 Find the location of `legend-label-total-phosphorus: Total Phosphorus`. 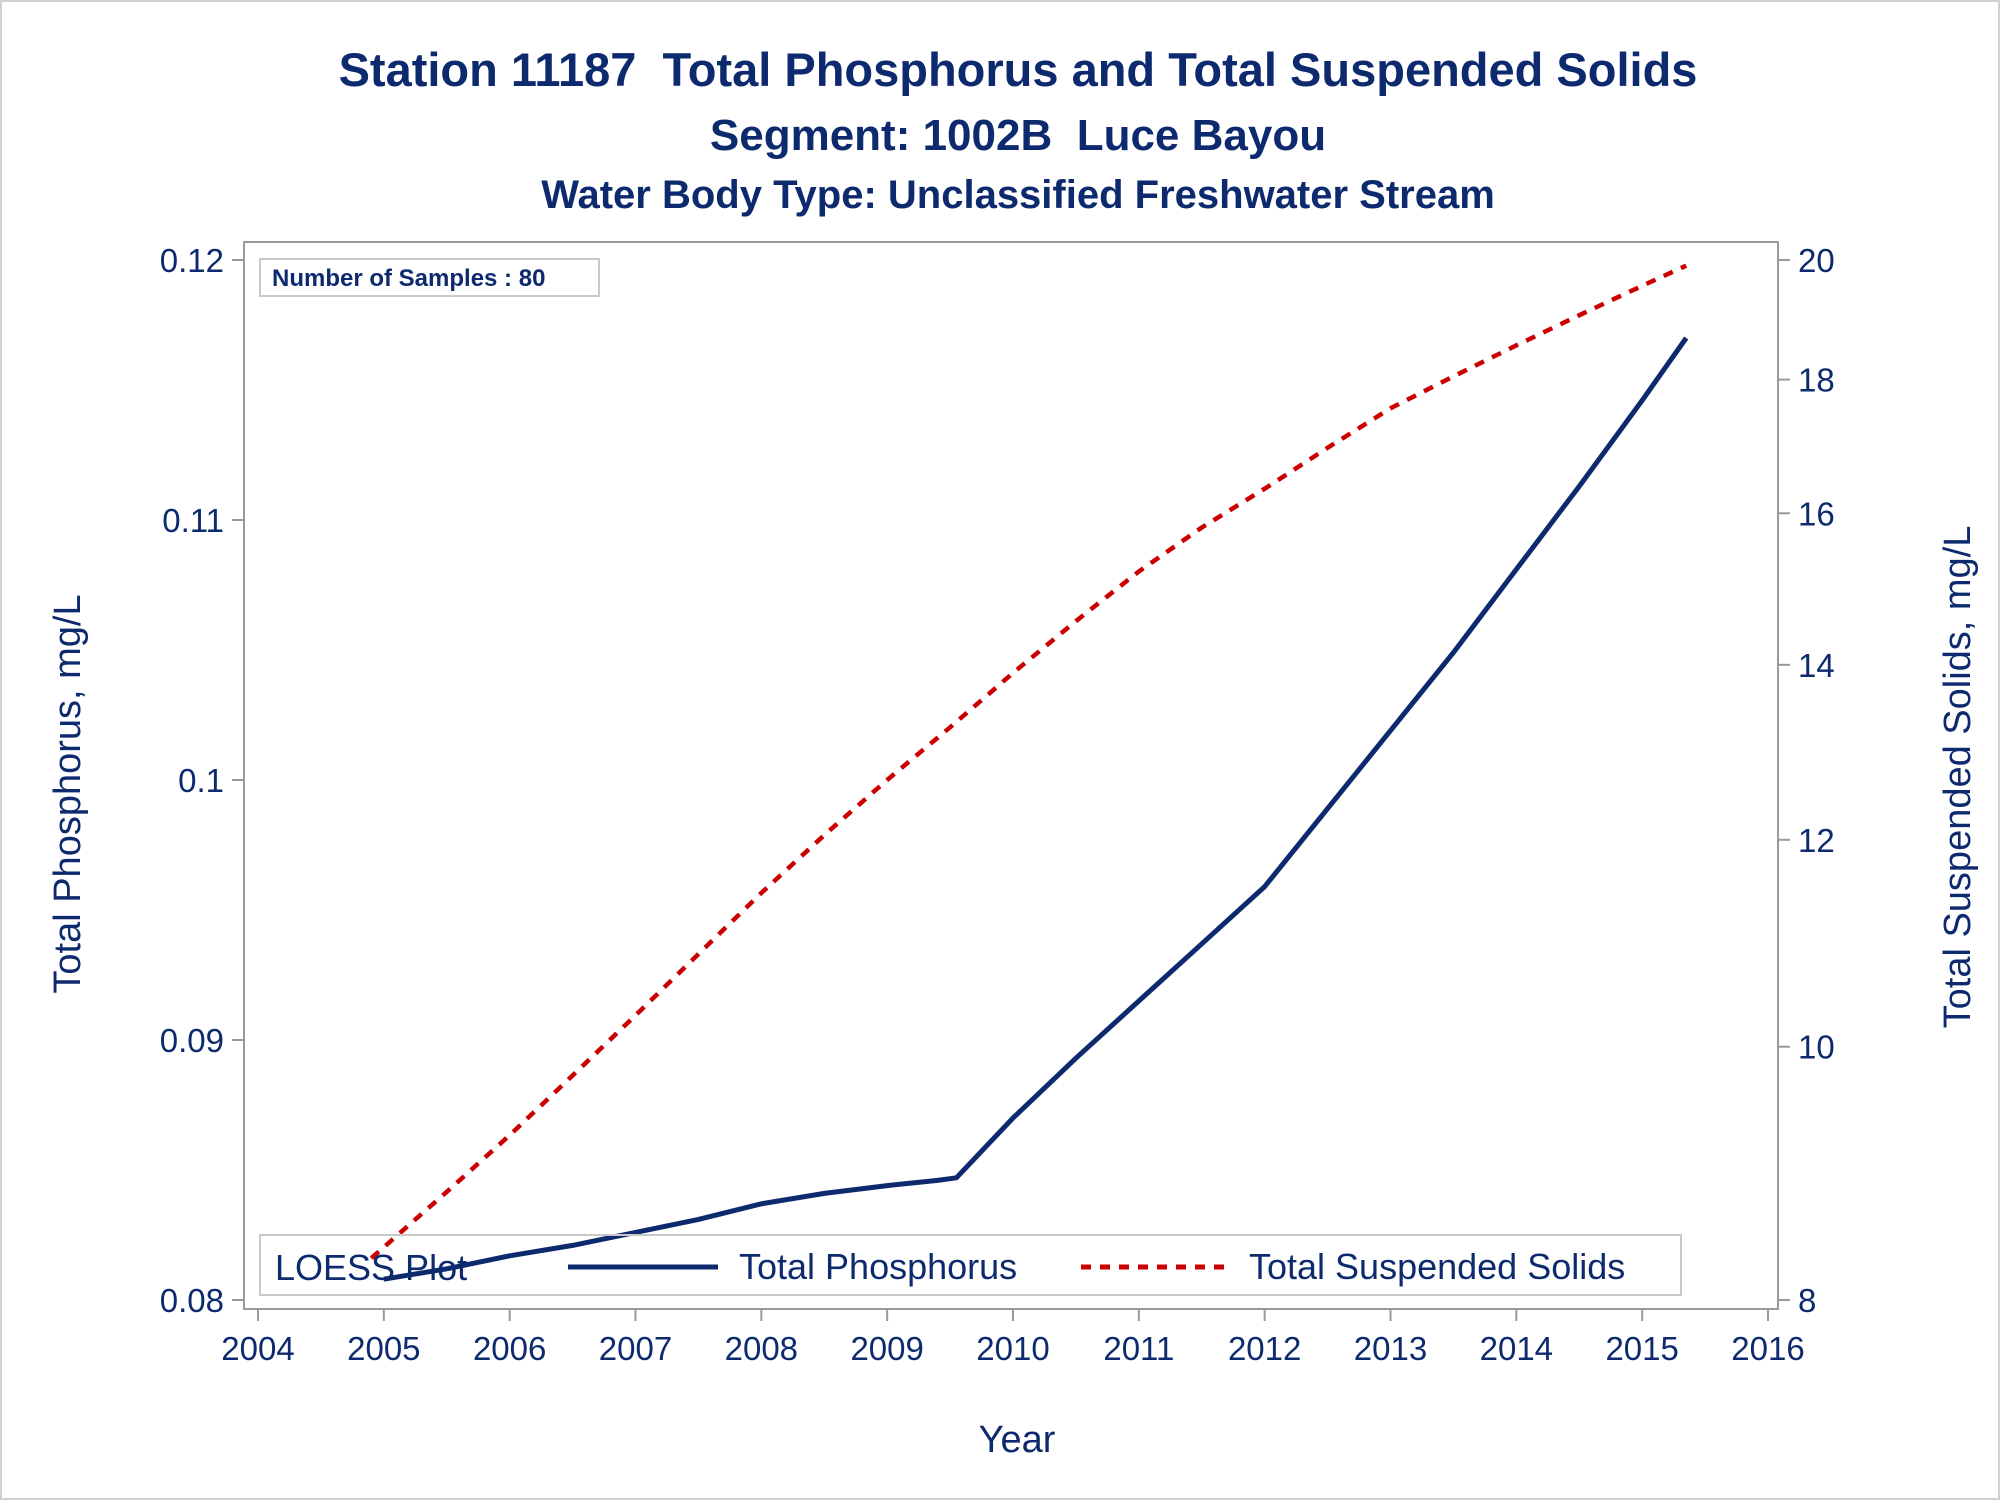

legend-label-total-phosphorus: Total Phosphorus is located at coordinates (878, 1266).